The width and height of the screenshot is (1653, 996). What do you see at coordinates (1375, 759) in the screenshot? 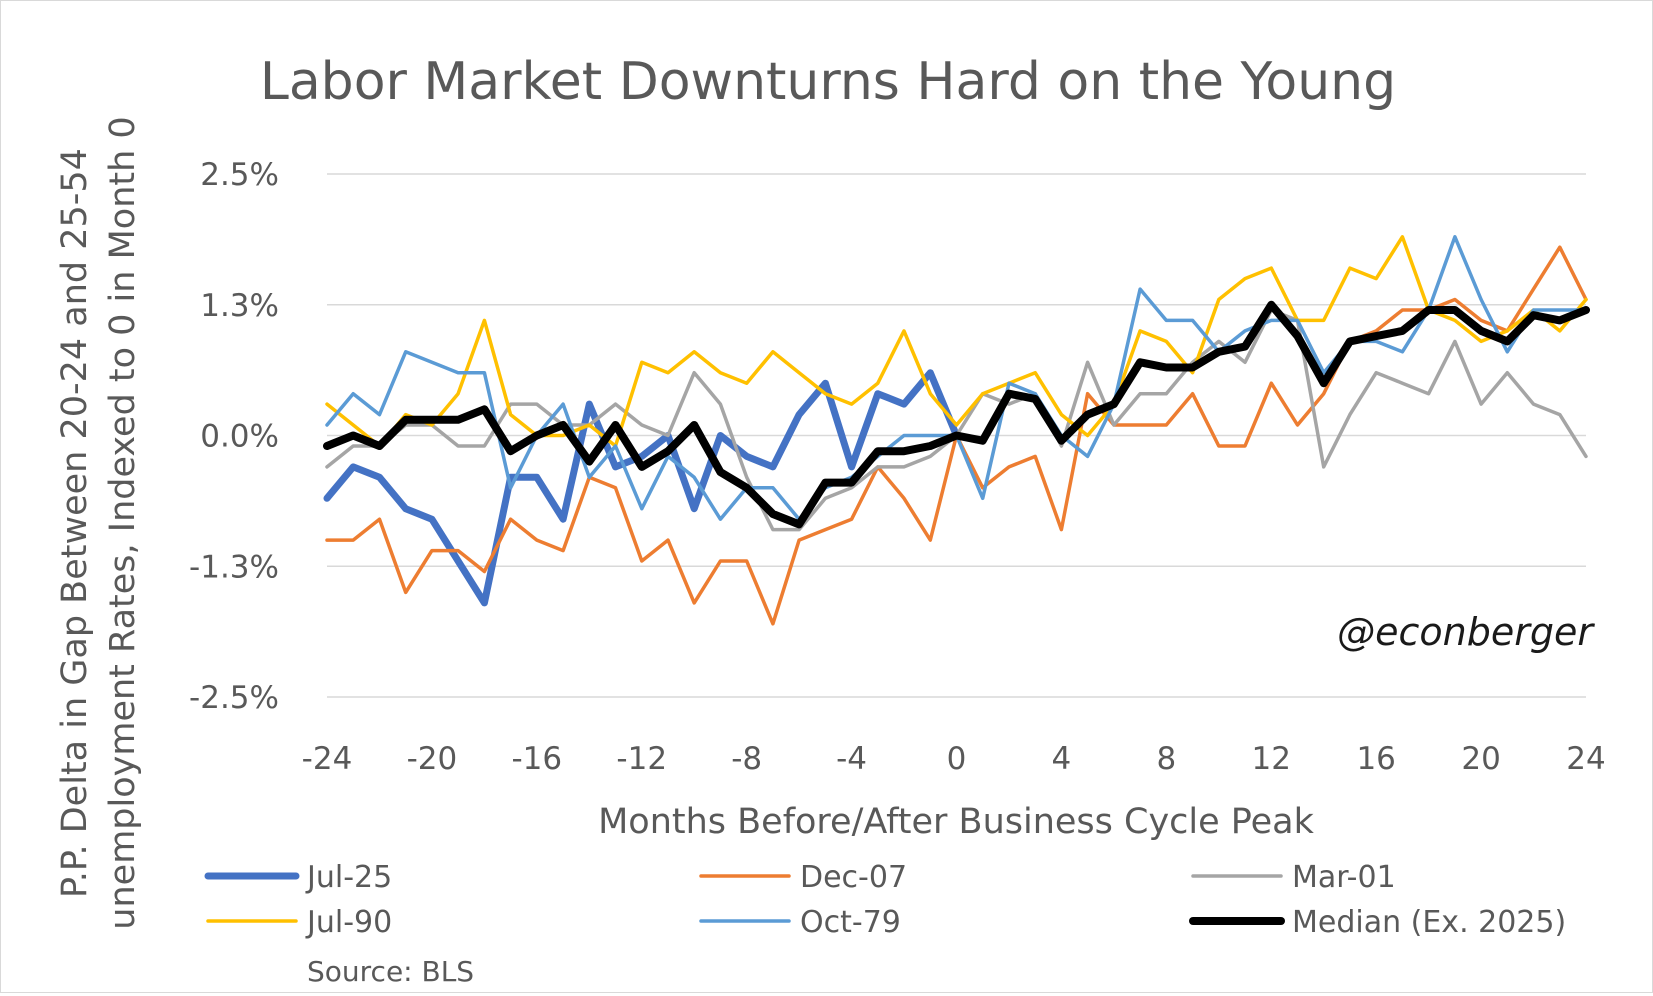
I see `x-tick-label: 16` at bounding box center [1375, 759].